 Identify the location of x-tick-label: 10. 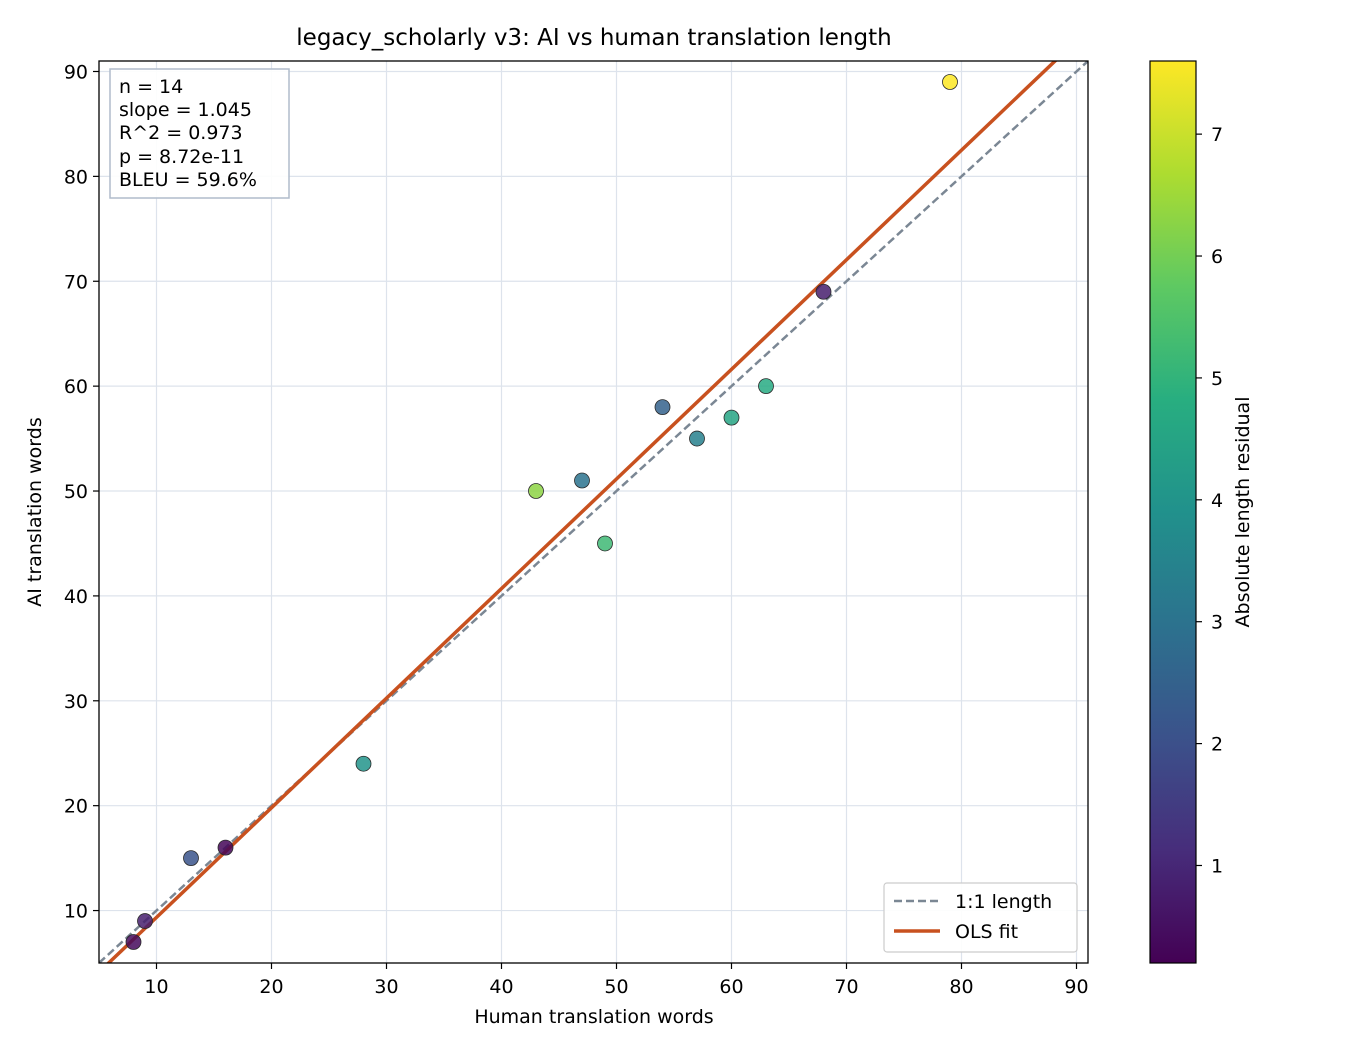
(156, 987).